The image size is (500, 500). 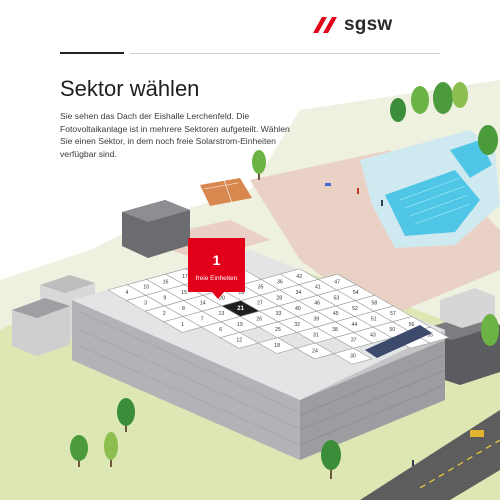 I want to click on brand-logo: sgsw, so click(x=351, y=25).